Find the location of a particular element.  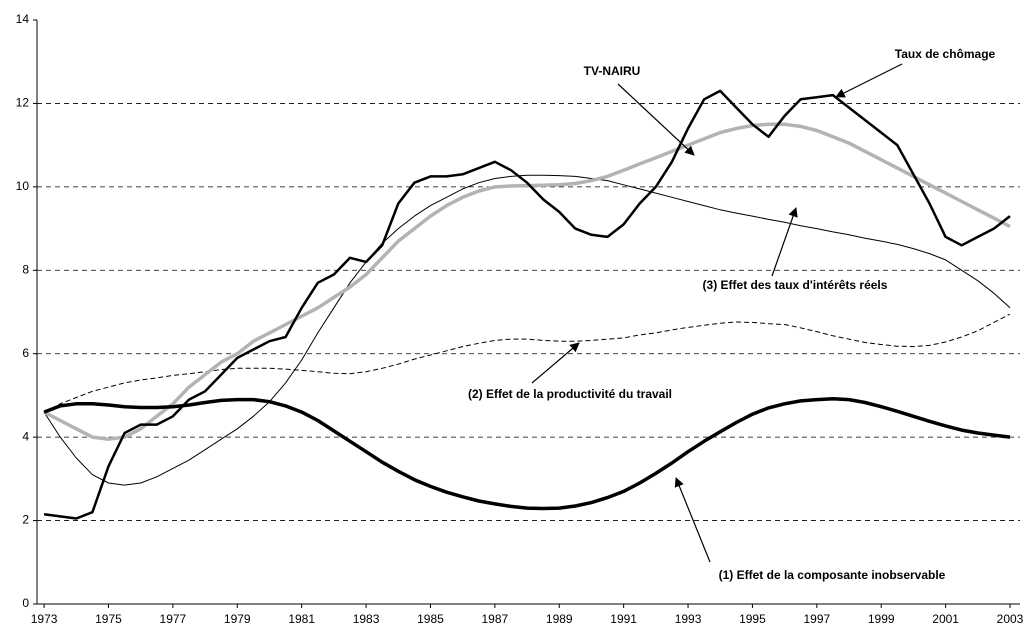

y-tick-label: 14 is located at coordinates (23, 19).